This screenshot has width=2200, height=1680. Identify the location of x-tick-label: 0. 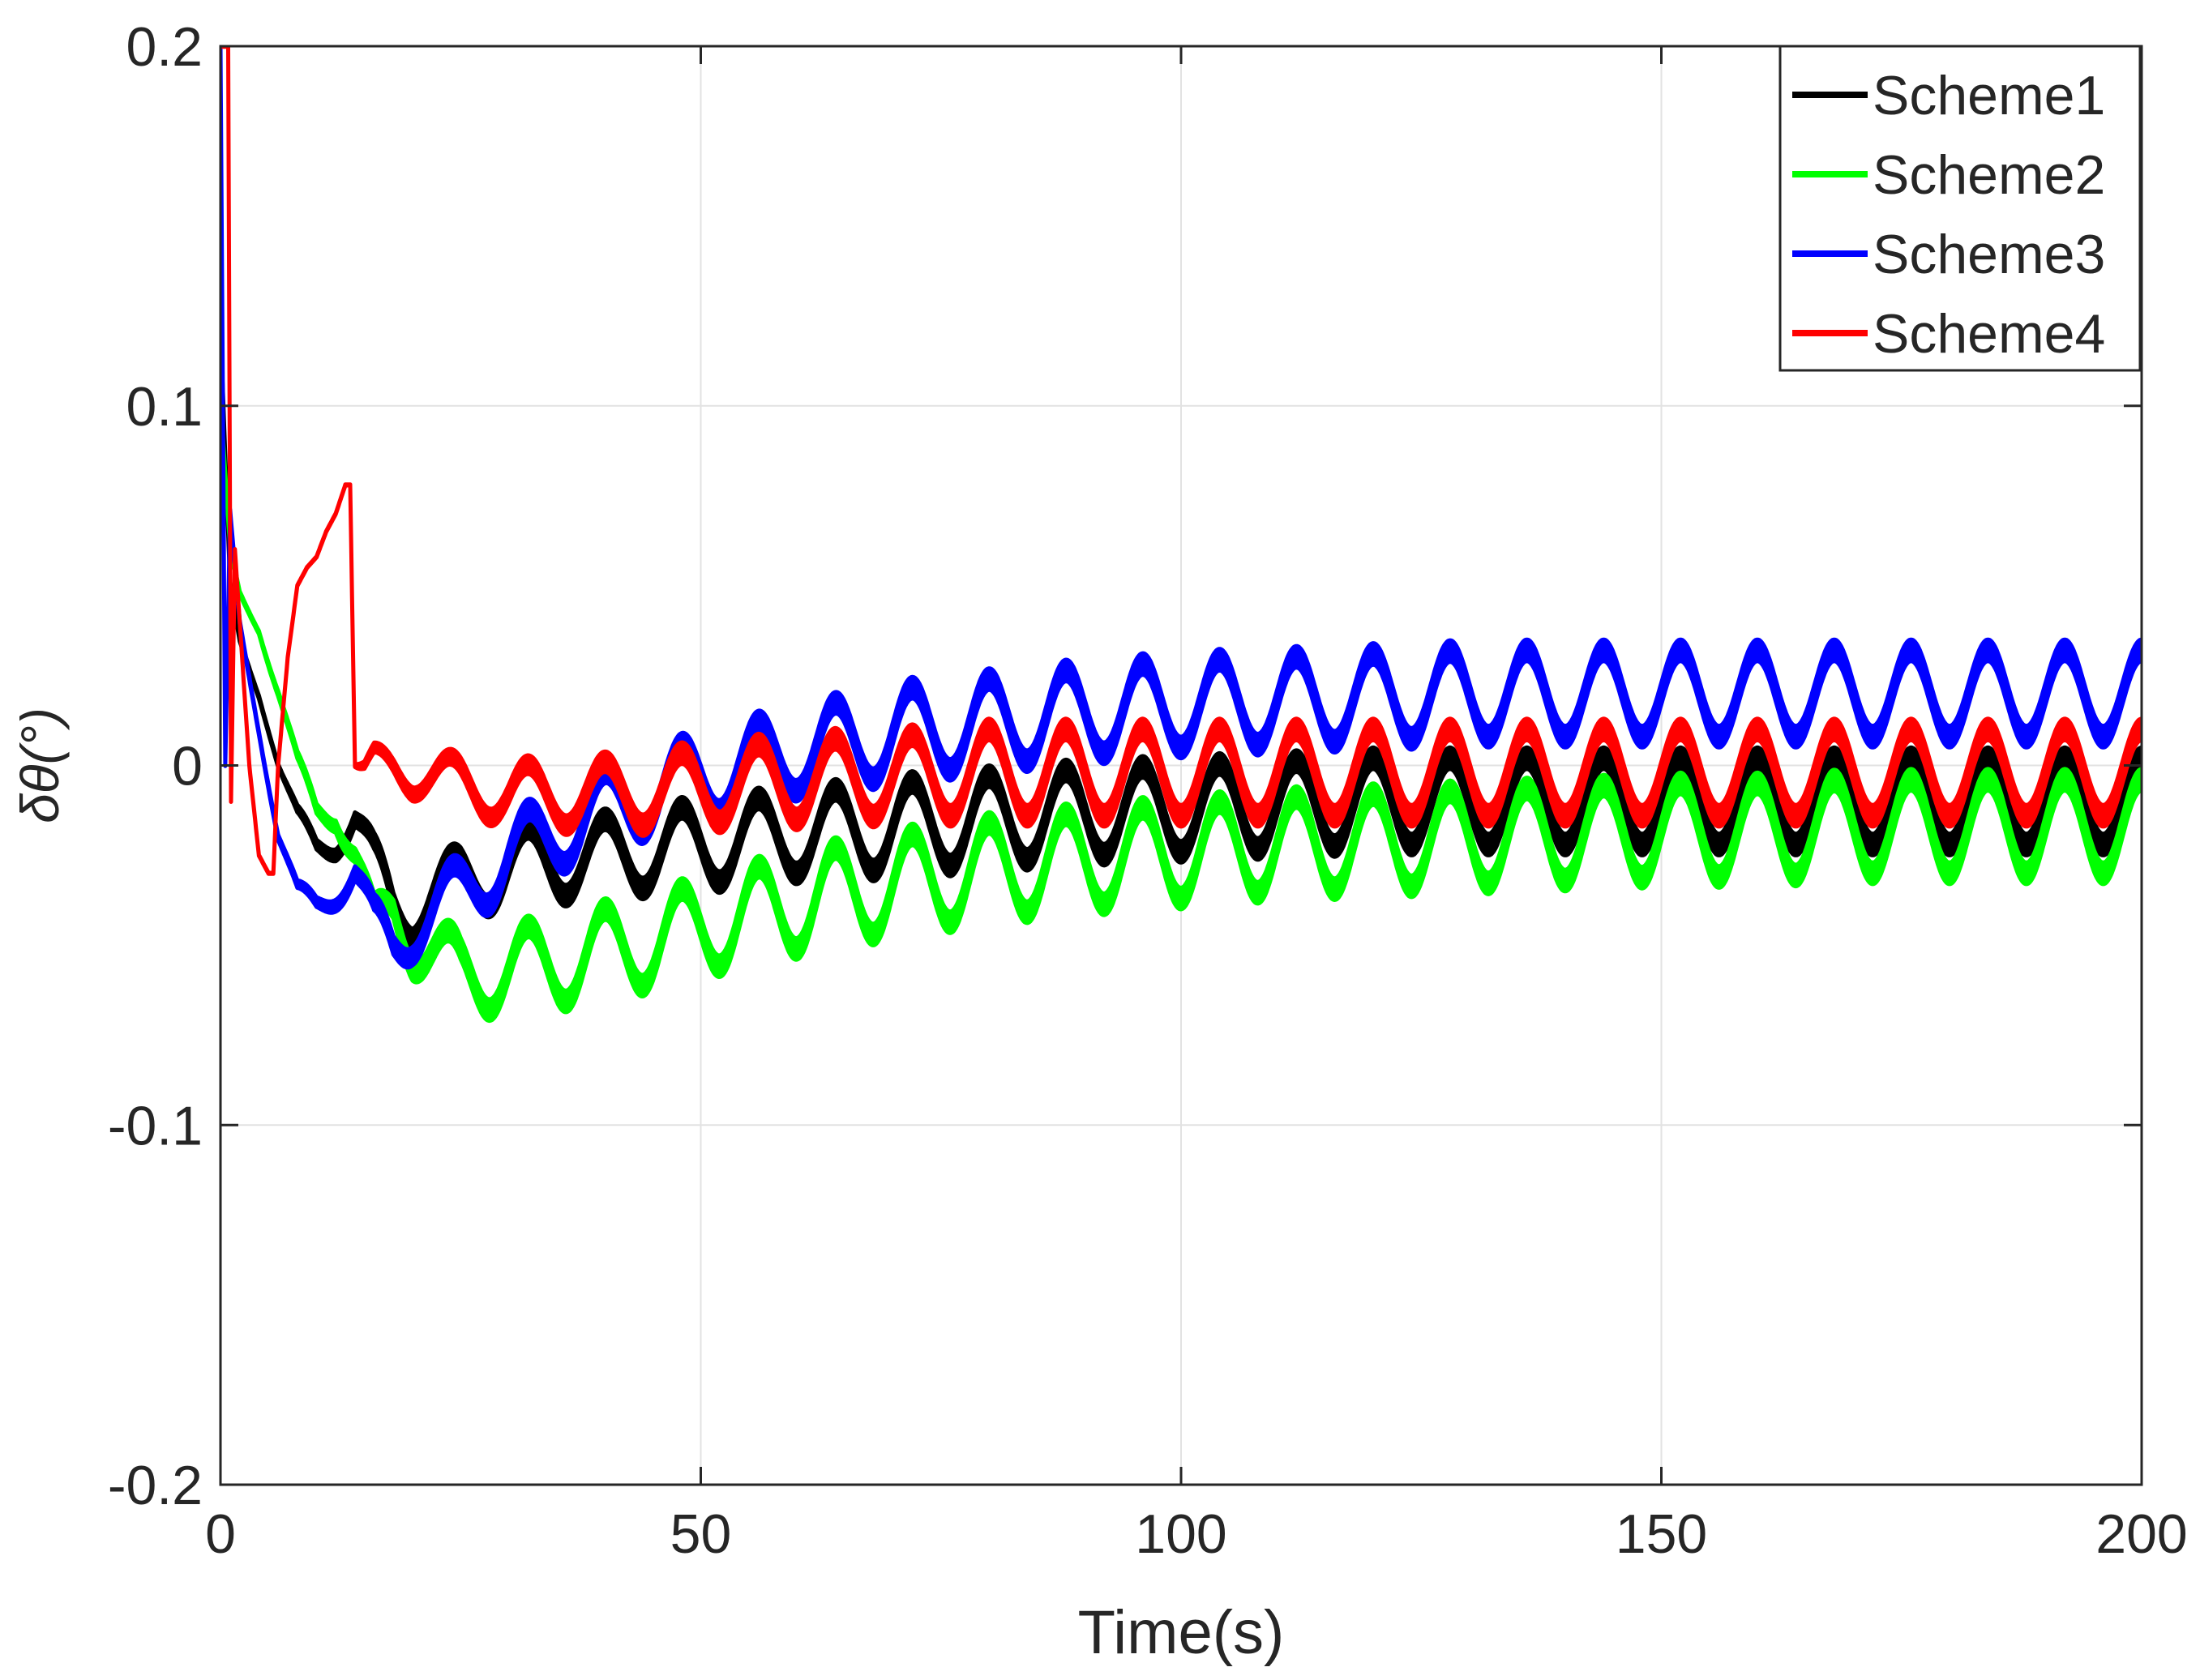
(220, 1534).